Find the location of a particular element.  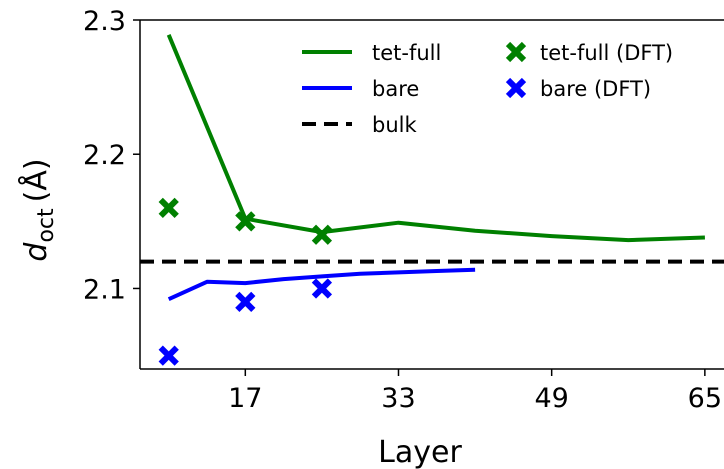

x-tick-label: 17 is located at coordinates (245, 398).